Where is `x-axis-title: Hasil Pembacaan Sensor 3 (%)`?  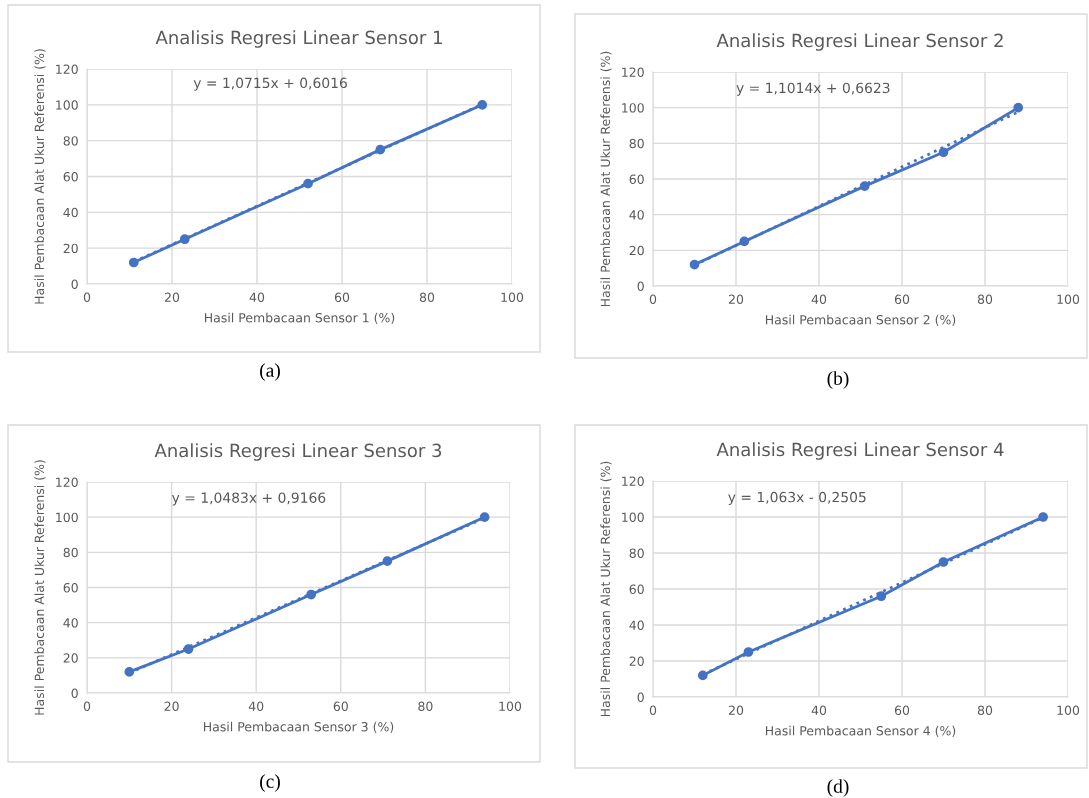 x-axis-title: Hasil Pembacaan Sensor 3 (%) is located at coordinates (298, 727).